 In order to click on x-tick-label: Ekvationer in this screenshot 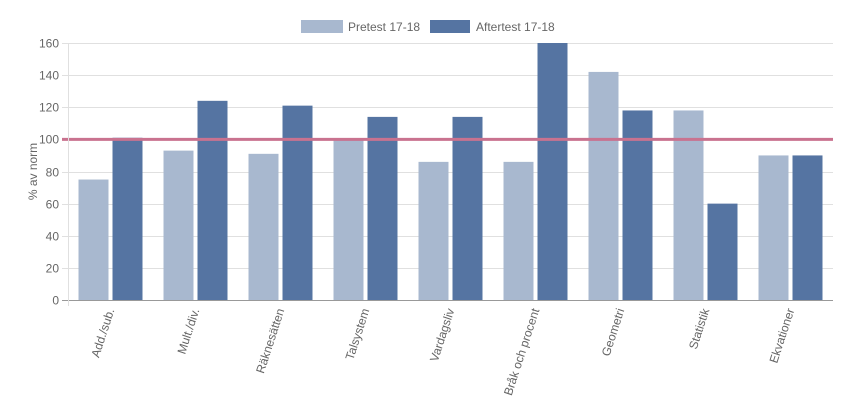, I will do `click(782, 336)`.